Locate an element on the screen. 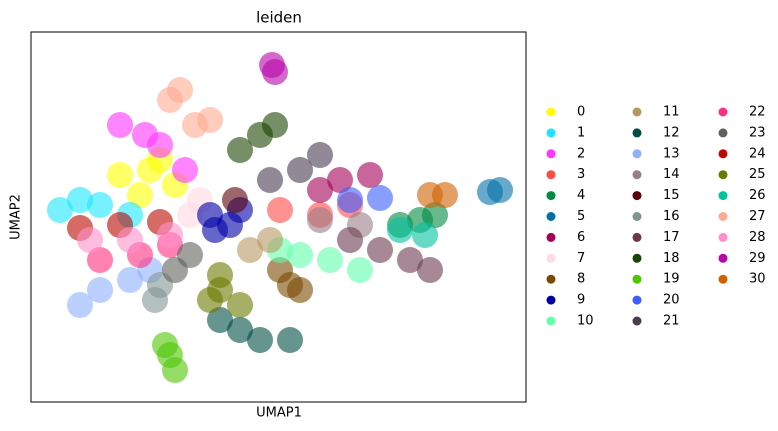  legend-label: 6 is located at coordinates (581, 237).